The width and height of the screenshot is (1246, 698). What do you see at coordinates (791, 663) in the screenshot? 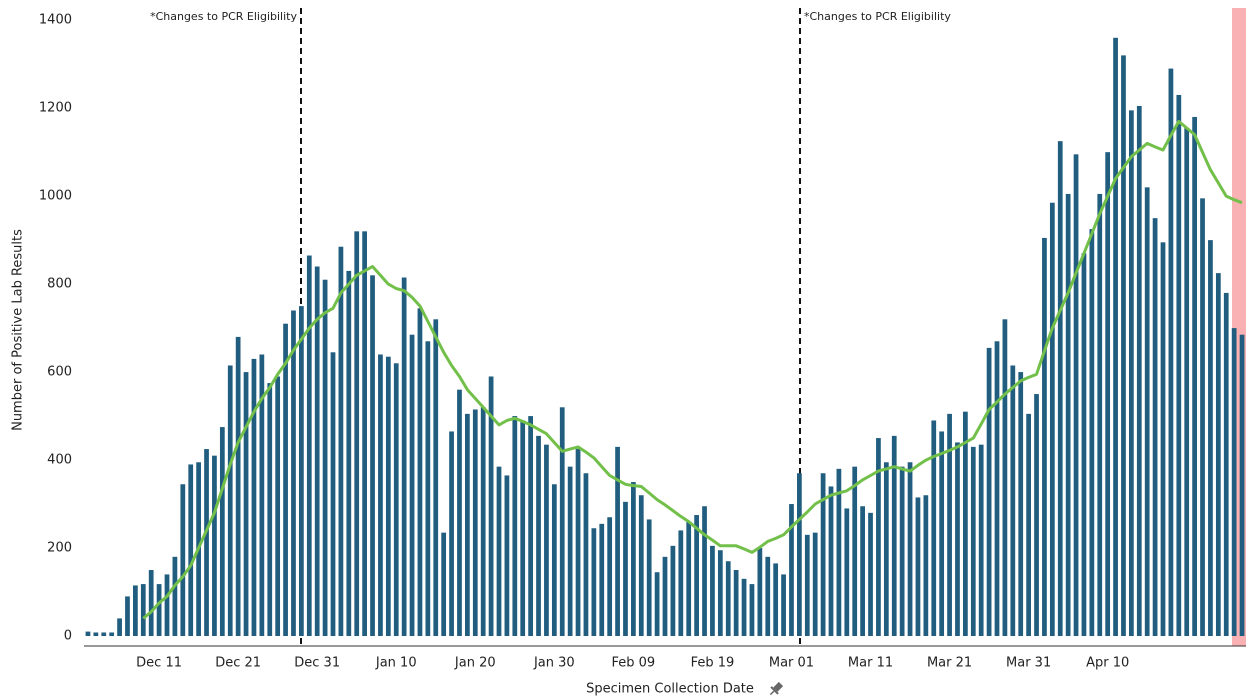
I see `x-tick-label: Mar 01` at bounding box center [791, 663].